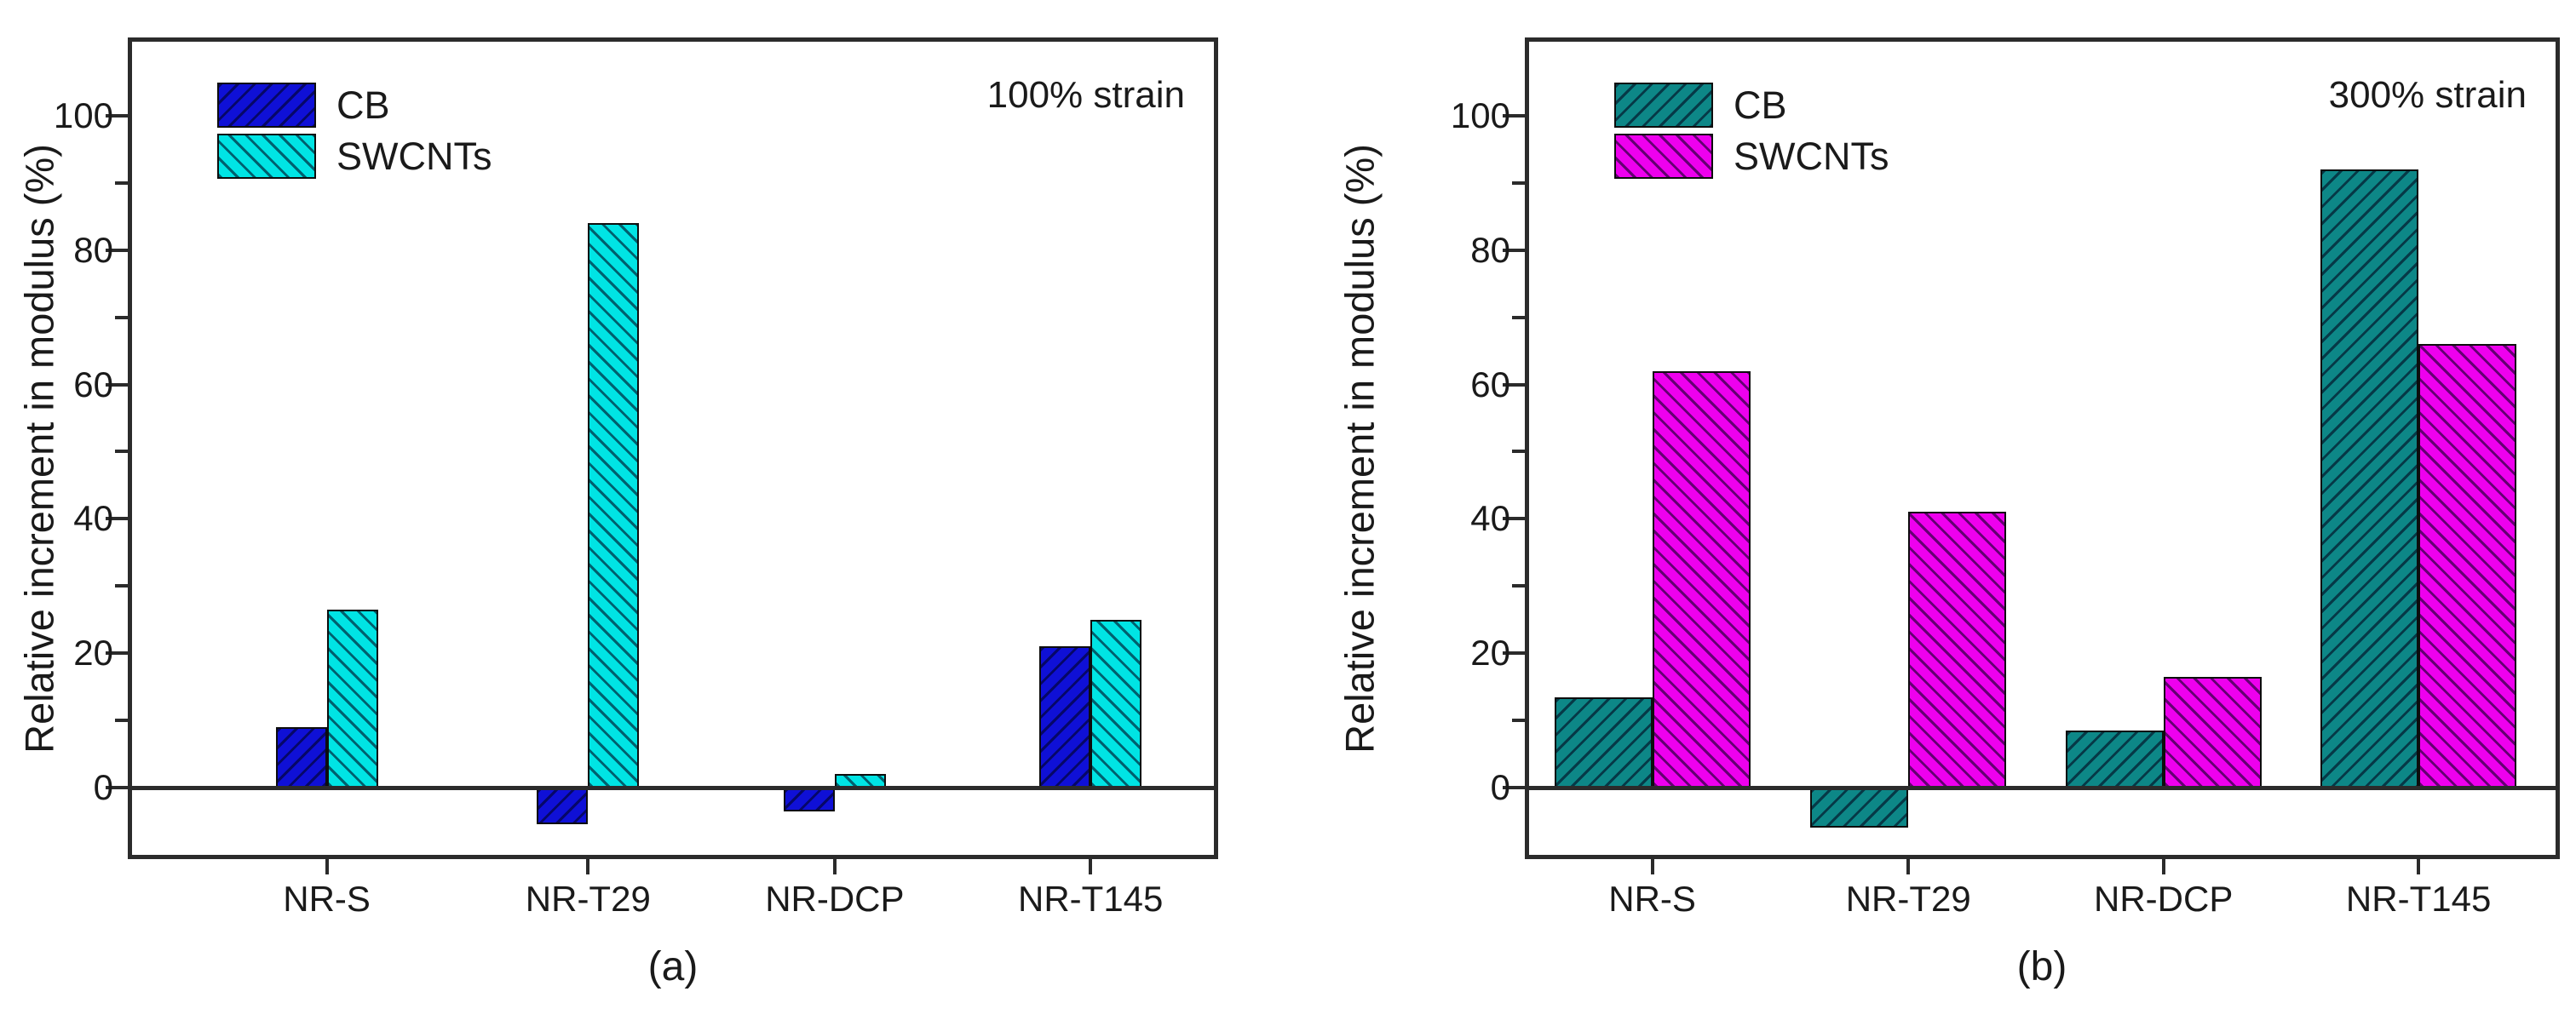 The height and width of the screenshot is (1026, 2576). What do you see at coordinates (2042, 966) in the screenshot?
I see `panel-label-b: (b)` at bounding box center [2042, 966].